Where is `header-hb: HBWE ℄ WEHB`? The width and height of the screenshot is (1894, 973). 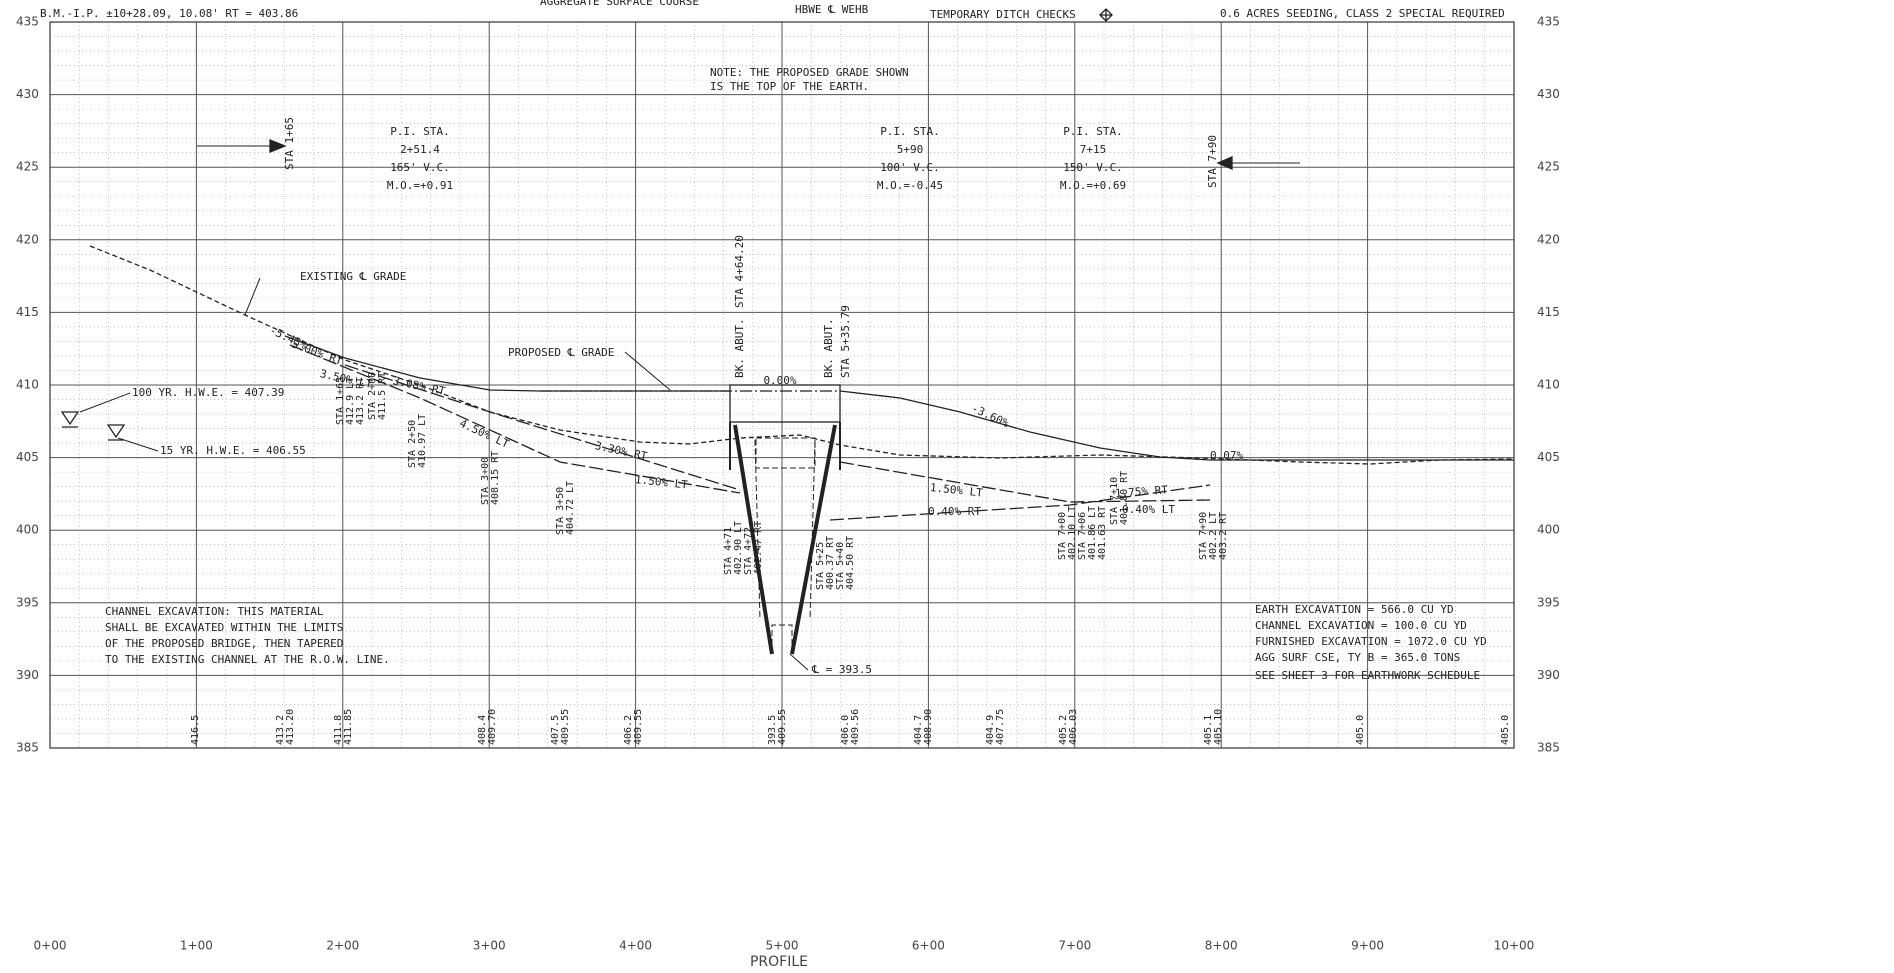
header-hb: HBWE ℄ WEHB is located at coordinates (832, 9).